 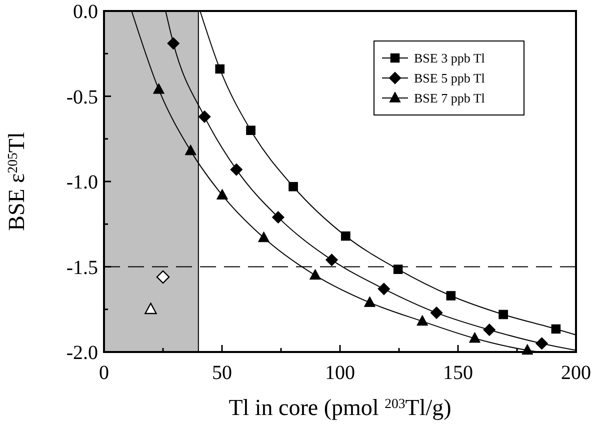 I want to click on legend-label: BSE 3 ppb Tl, so click(x=450, y=58).